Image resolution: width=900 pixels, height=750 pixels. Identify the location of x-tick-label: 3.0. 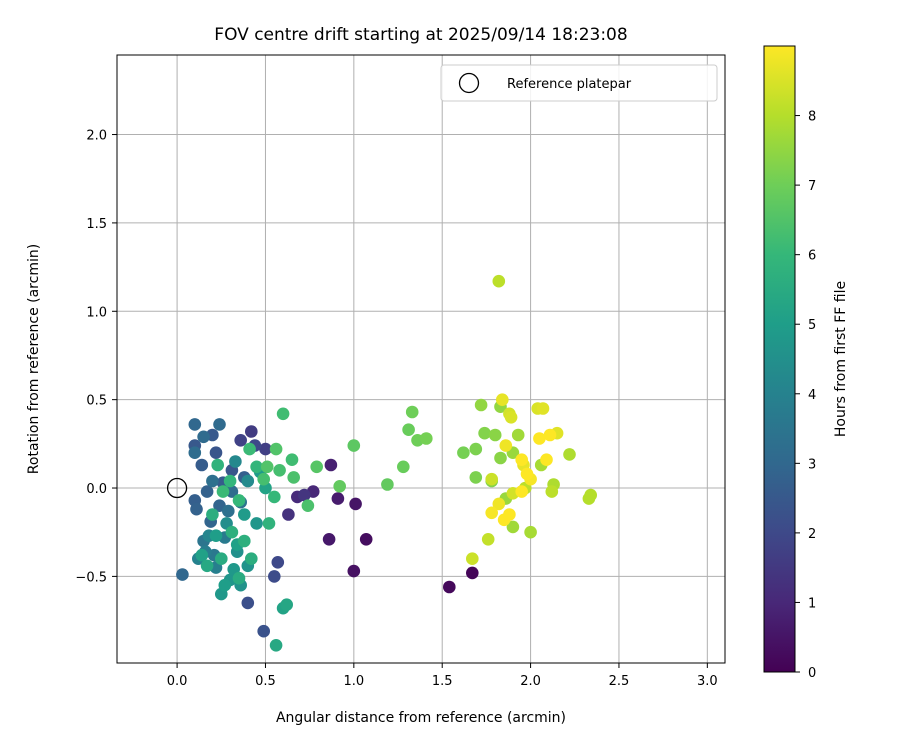
(707, 681).